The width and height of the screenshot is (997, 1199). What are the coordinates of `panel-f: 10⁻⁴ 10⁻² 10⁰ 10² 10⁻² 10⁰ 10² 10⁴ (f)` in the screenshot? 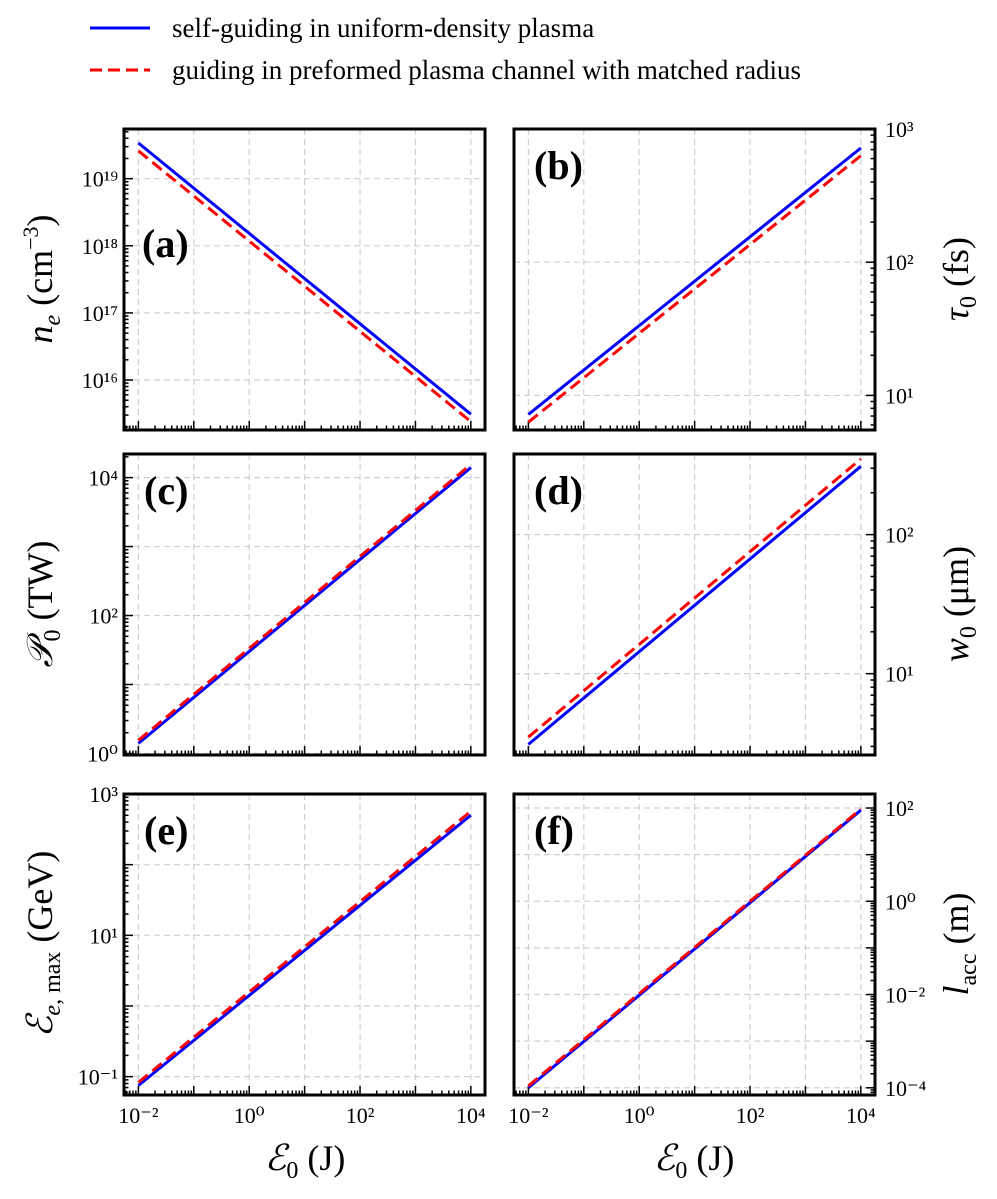 It's located at (717, 960).